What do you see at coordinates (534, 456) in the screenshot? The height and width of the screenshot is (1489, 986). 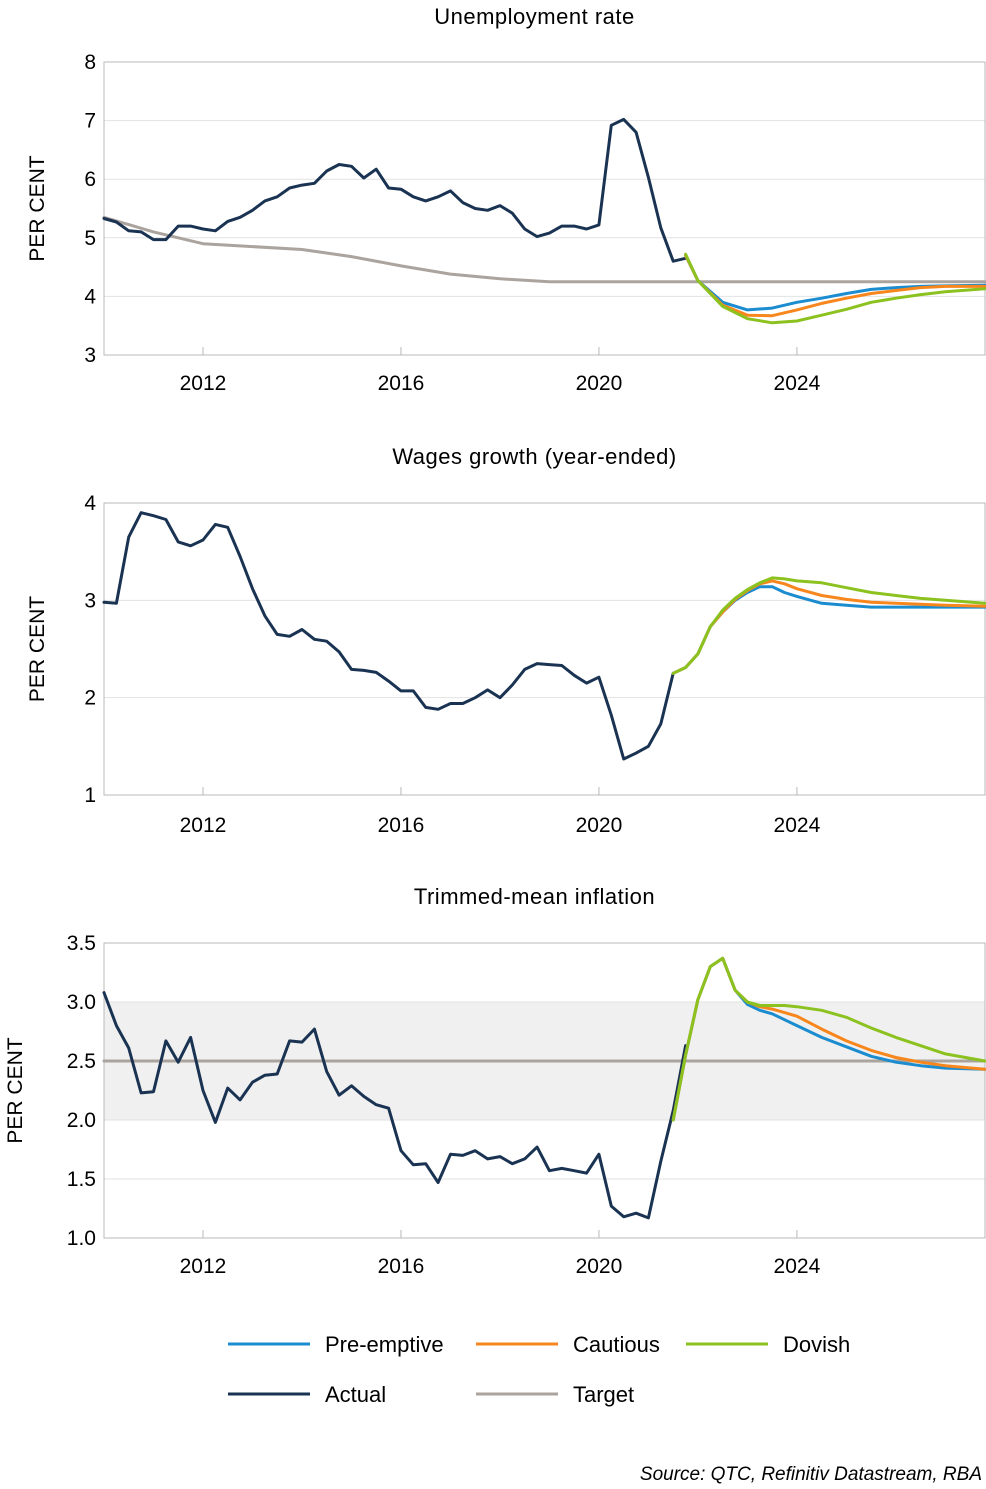 I see `chart-title: Wages growth (year-ended)` at bounding box center [534, 456].